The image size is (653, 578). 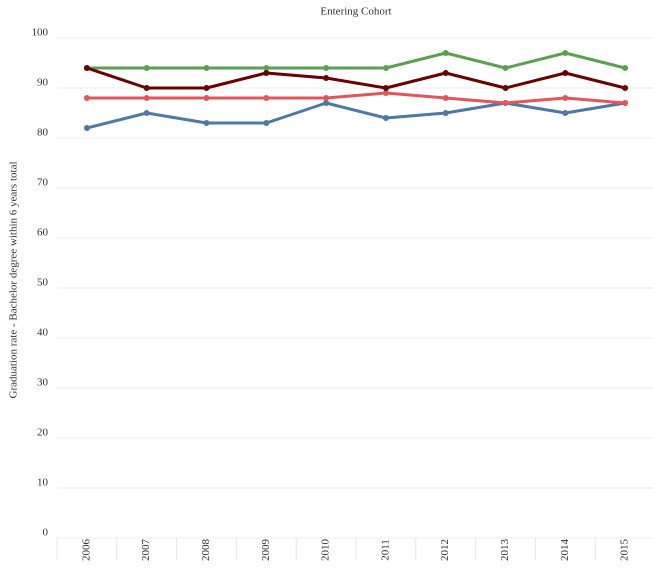 What do you see at coordinates (43, 233) in the screenshot?
I see `y-tick-label: 60` at bounding box center [43, 233].